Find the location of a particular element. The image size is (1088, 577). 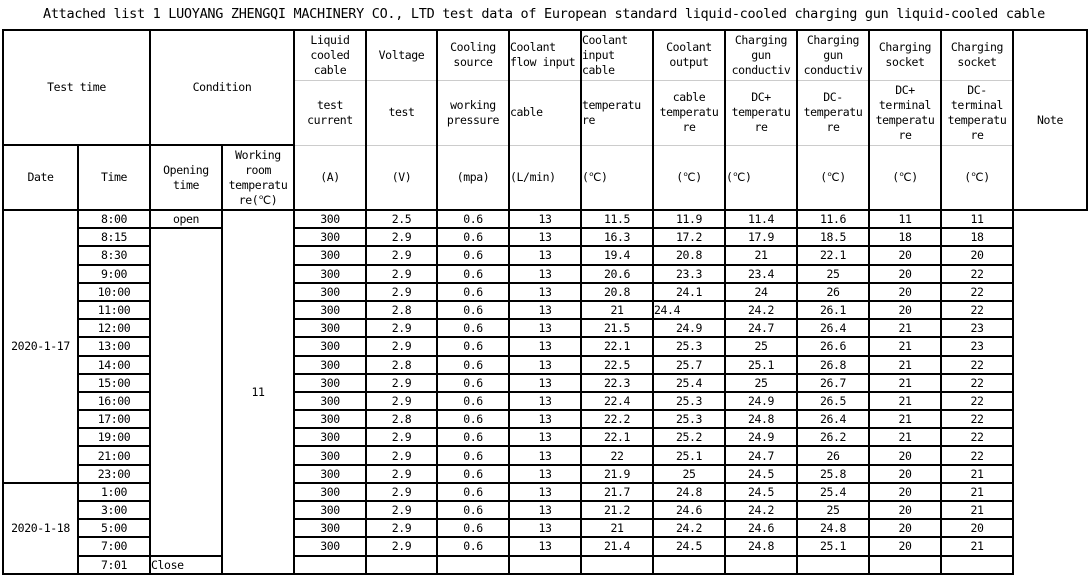

value-cell: 26.4 is located at coordinates (833, 328).